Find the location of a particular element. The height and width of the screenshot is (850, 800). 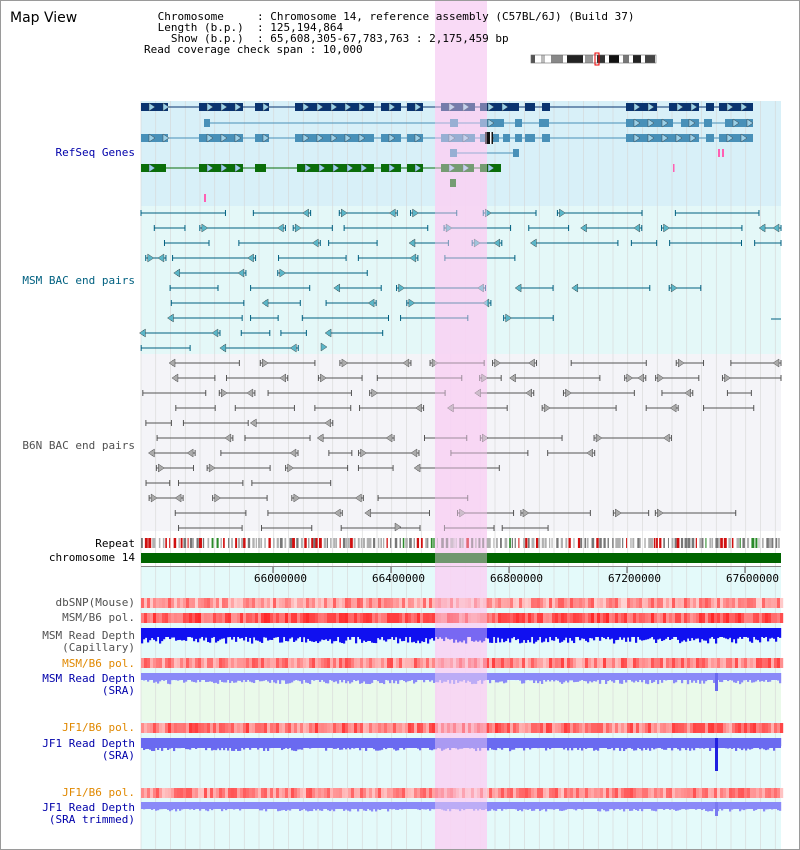

track-label-refseq: RefSeq Genes is located at coordinates (95, 152).